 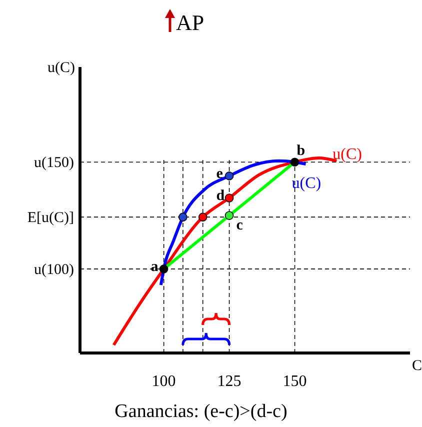 What do you see at coordinates (417, 366) in the screenshot?
I see `x-axis-title: C` at bounding box center [417, 366].